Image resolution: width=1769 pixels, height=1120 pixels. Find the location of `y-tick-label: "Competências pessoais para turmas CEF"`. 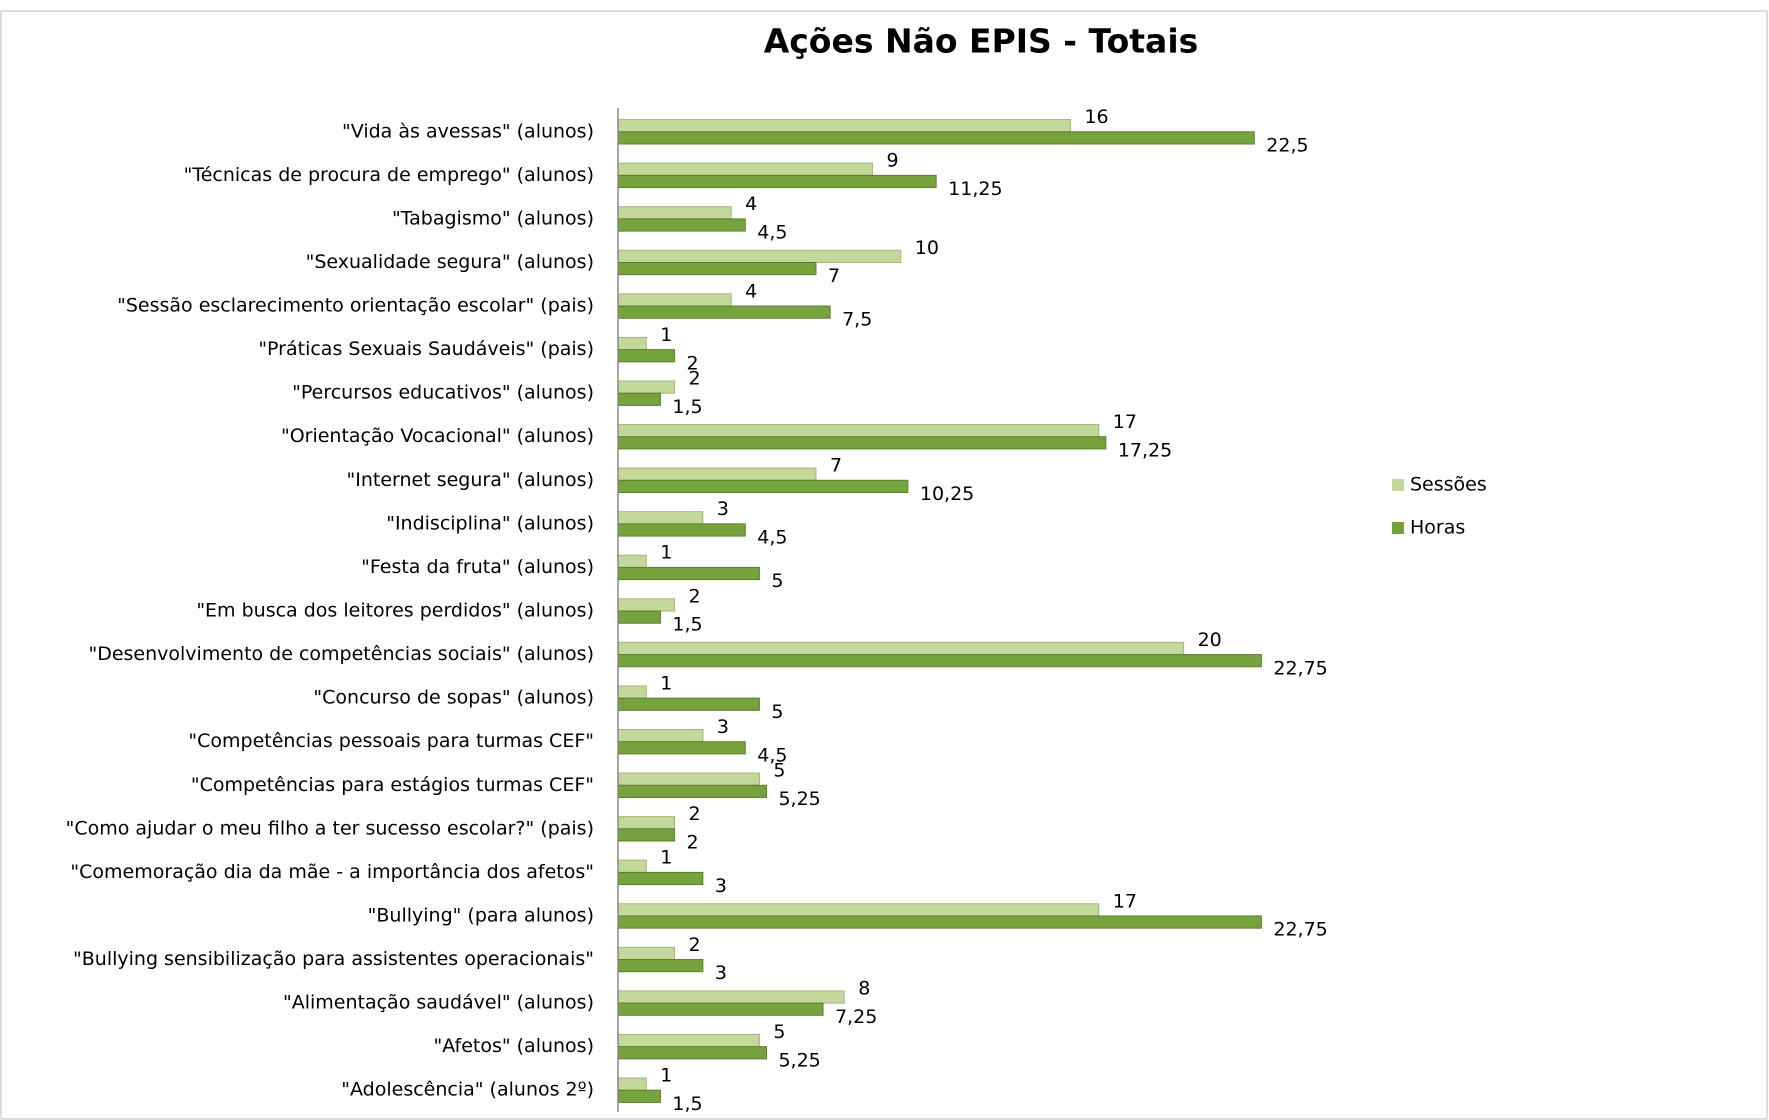

y-tick-label: "Competências pessoais para turmas CEF" is located at coordinates (391, 741).